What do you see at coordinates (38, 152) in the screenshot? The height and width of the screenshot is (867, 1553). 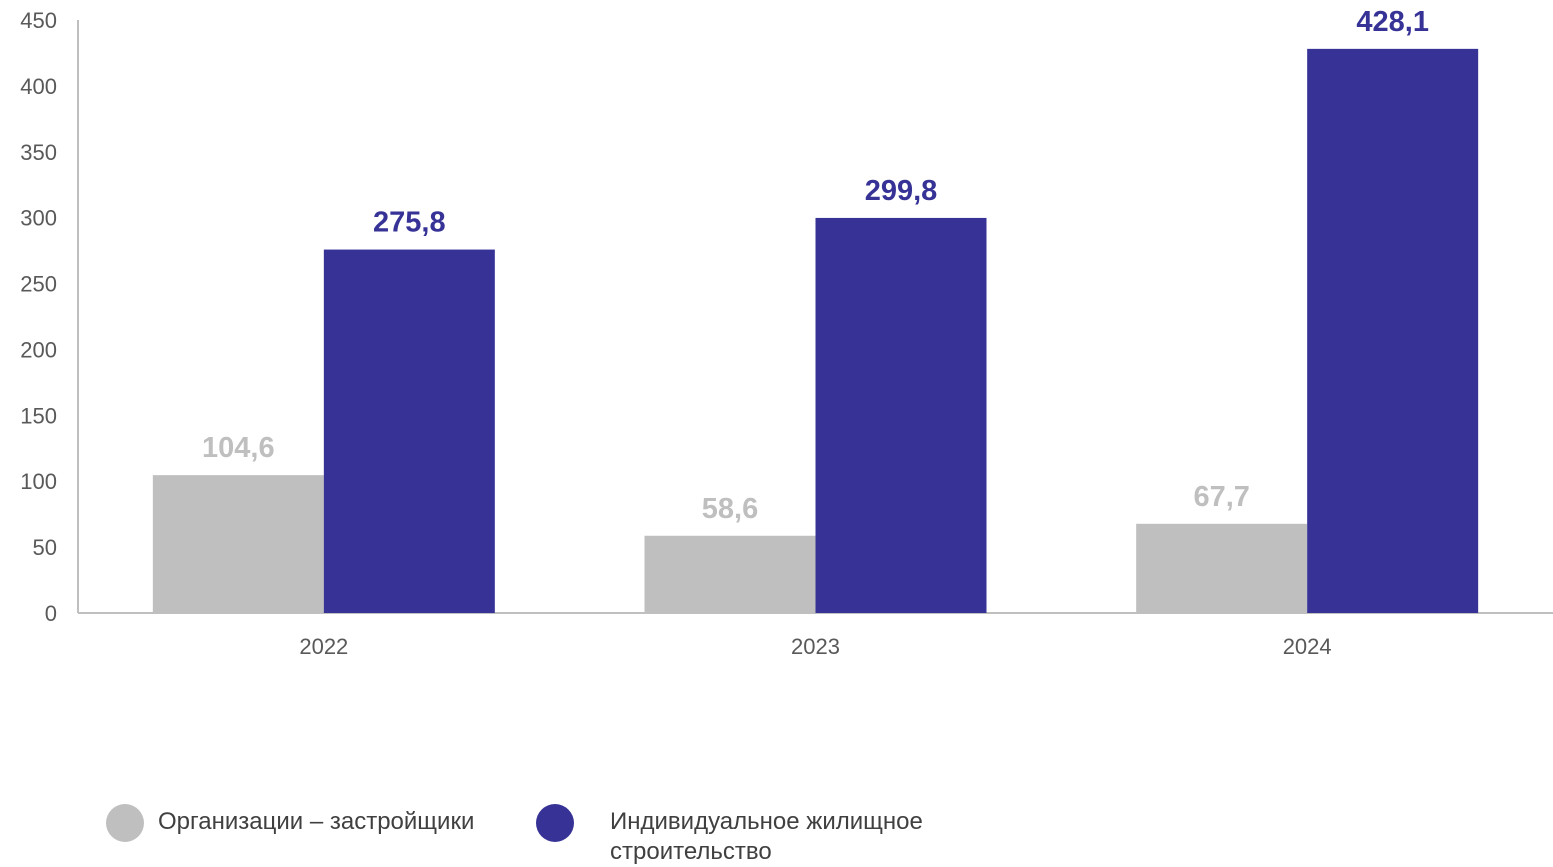 I see `y-tick-label: 350` at bounding box center [38, 152].